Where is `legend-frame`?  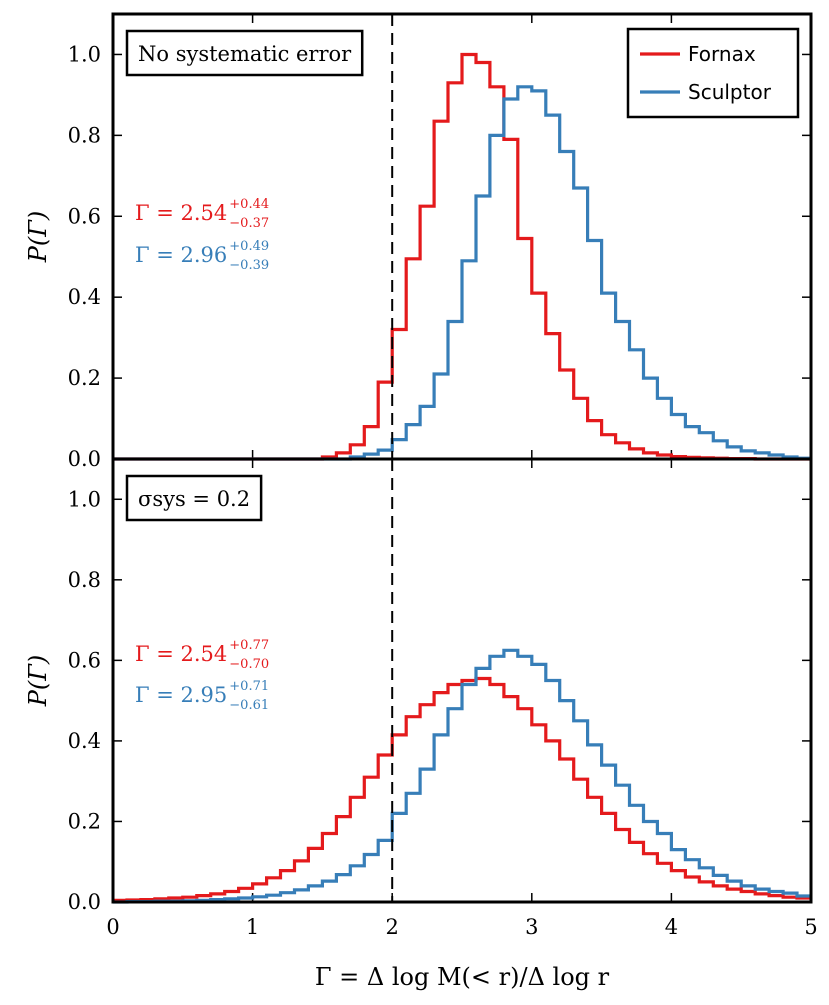 legend-frame is located at coordinates (713, 73).